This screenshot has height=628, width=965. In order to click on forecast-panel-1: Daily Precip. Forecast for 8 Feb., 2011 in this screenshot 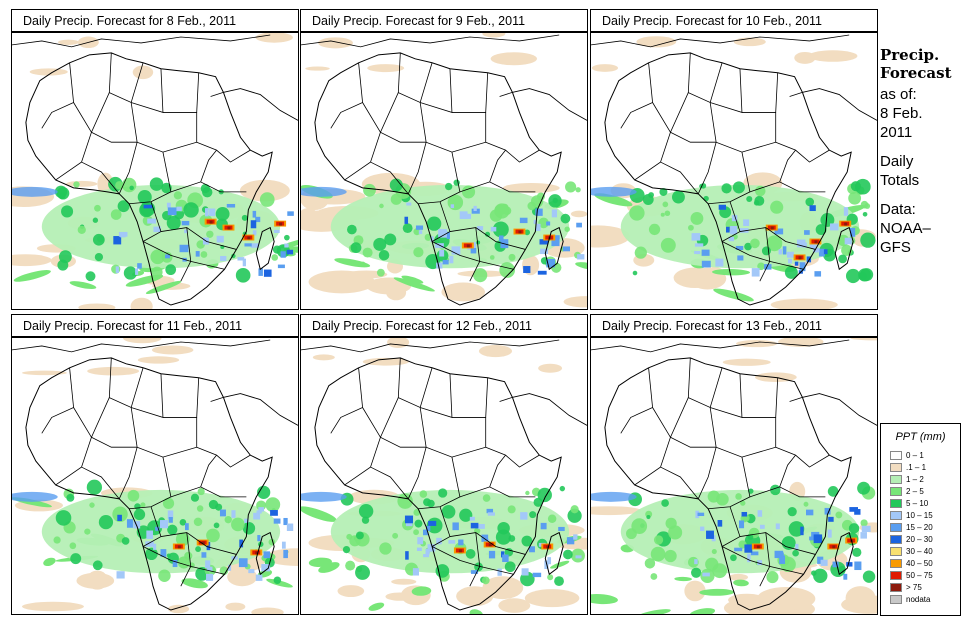, I will do `click(155, 159)`.